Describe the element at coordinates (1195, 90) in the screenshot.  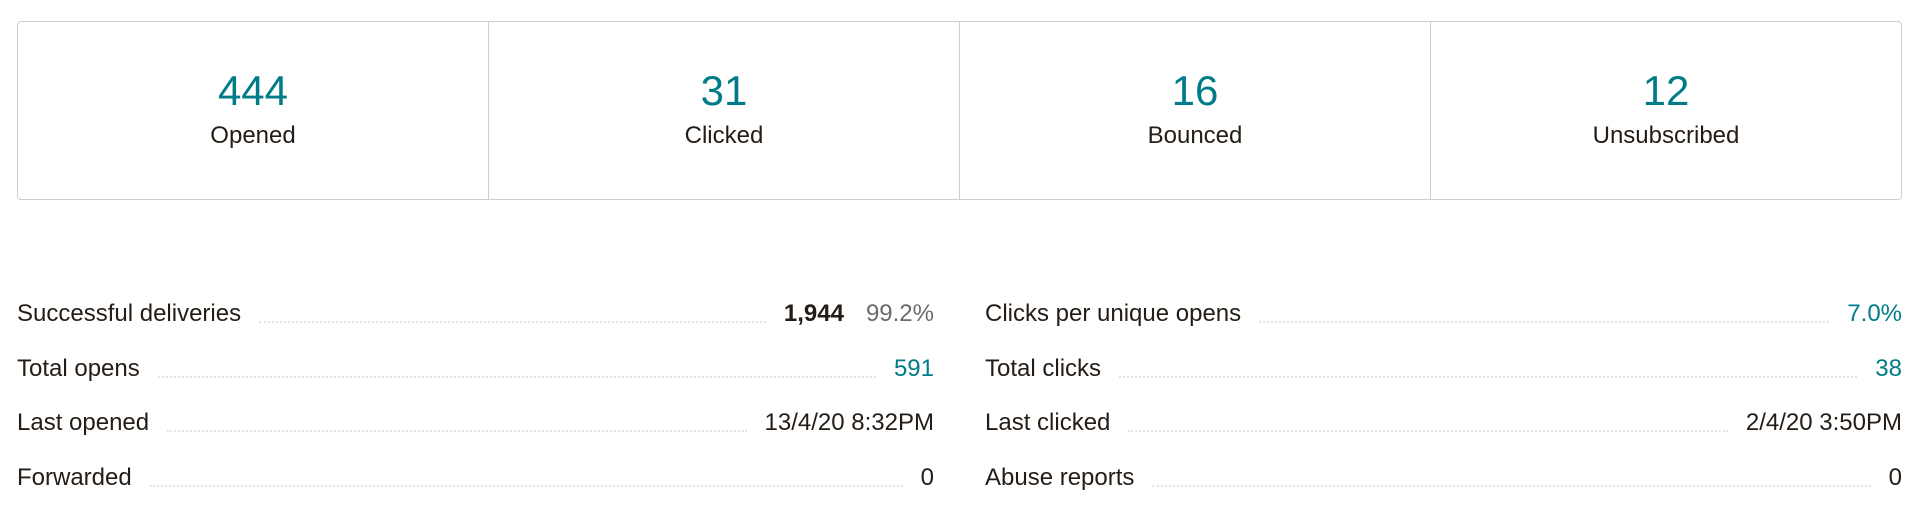
I see `stat-bounced-value: 16` at that location.